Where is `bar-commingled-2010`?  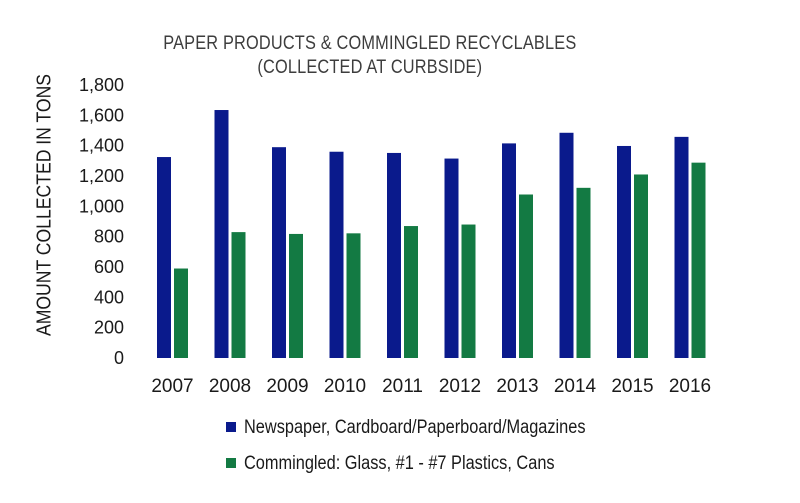
bar-commingled-2010 is located at coordinates (353, 295).